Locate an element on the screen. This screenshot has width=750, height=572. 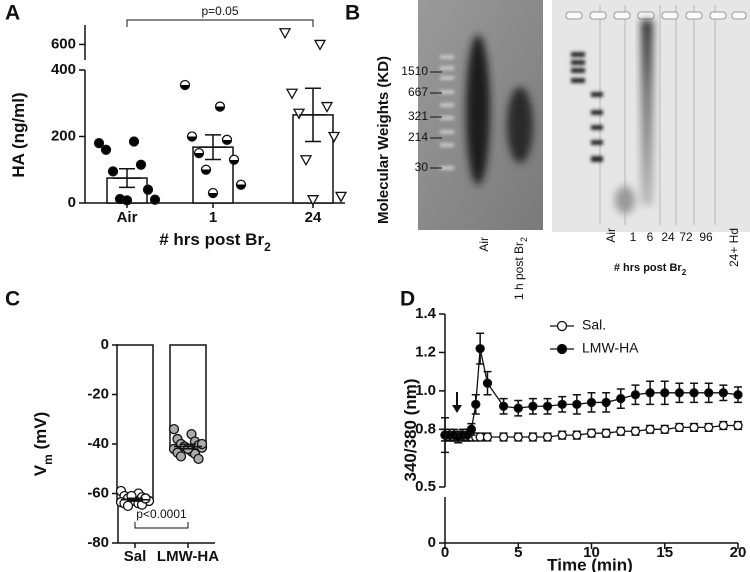
br2-smear is located at coordinates (520, 125).